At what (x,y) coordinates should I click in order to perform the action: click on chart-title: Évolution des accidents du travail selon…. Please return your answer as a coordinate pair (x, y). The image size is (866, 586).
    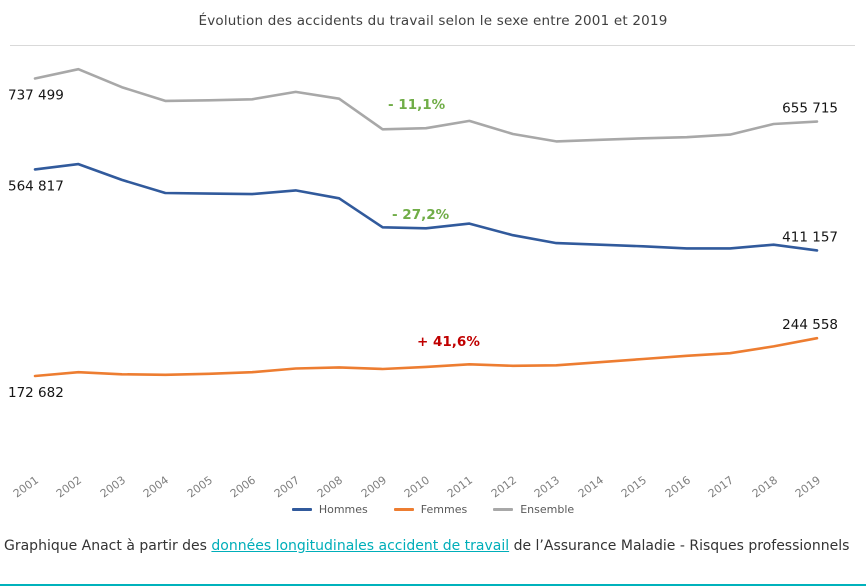
    Looking at the image, I should click on (433, 21).